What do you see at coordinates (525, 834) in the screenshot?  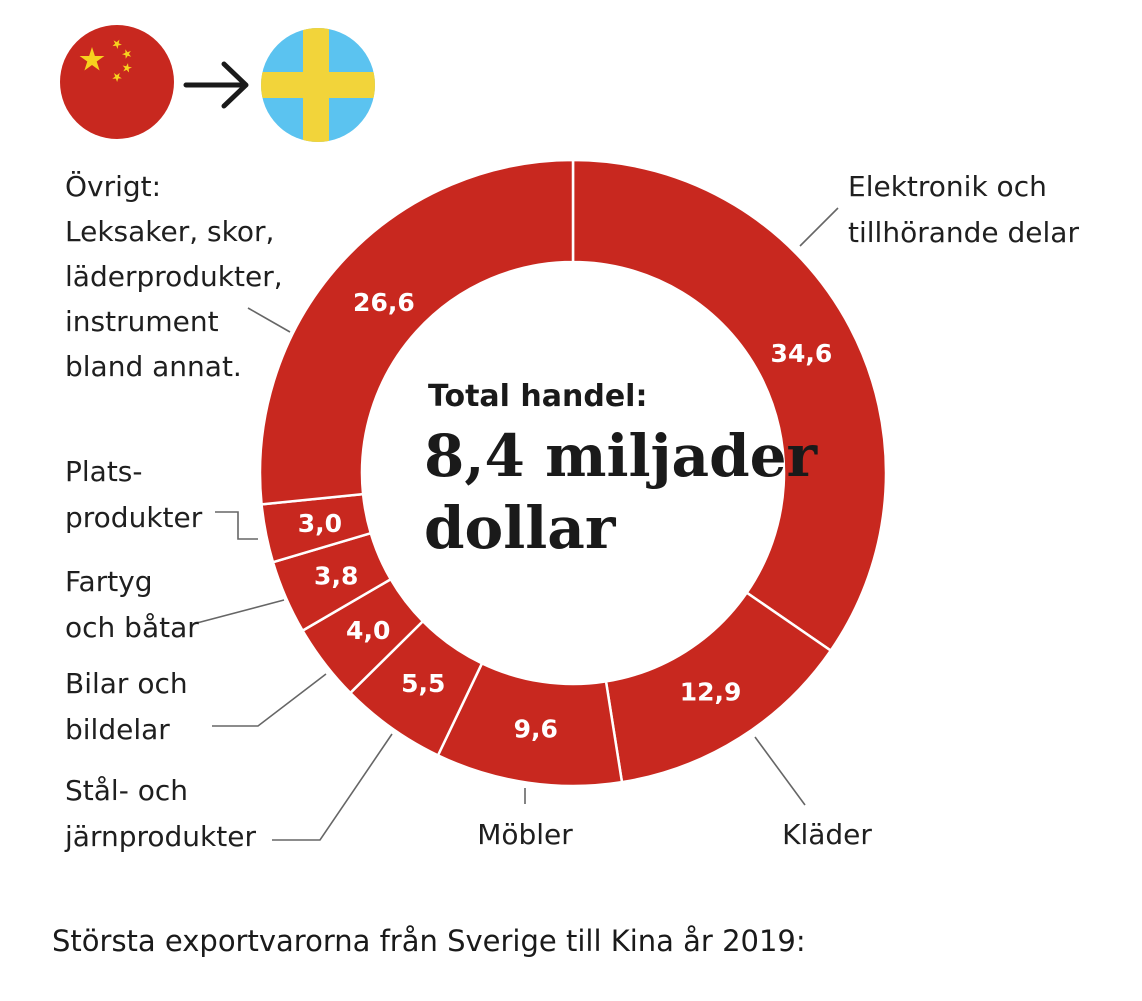 I see `category-label-mobler: Möbler` at bounding box center [525, 834].